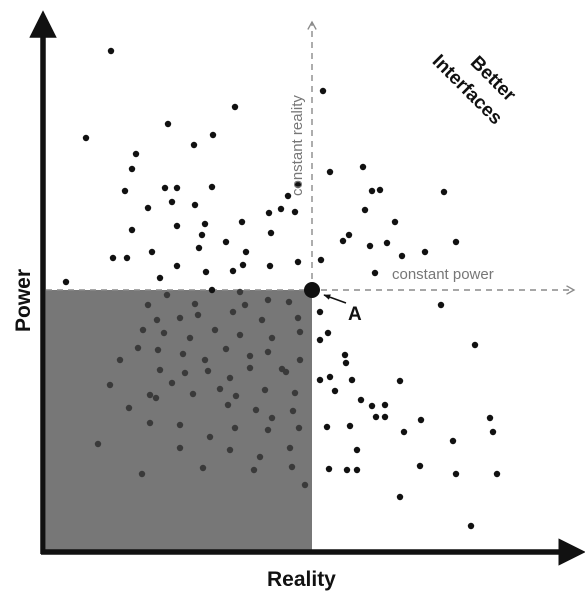 Image resolution: width=585 pixels, height=599 pixels. What do you see at coordinates (355, 314) in the screenshot?
I see `point-a-label: A` at bounding box center [355, 314].